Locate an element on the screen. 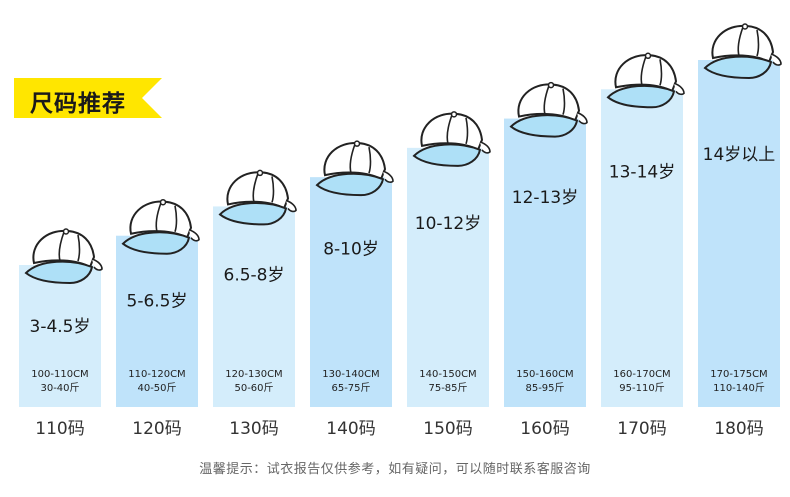 Image resolution: width=790 pixels, height=497 pixels. height-range-label: 100-110CM is located at coordinates (59, 374).